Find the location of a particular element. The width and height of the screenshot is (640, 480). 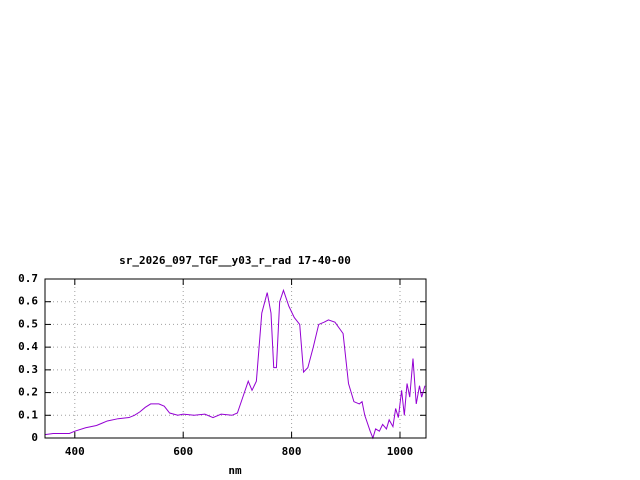

chart-title: sr_2026_097_TGF__y03_r_rad 17-40-00 is located at coordinates (235, 260).